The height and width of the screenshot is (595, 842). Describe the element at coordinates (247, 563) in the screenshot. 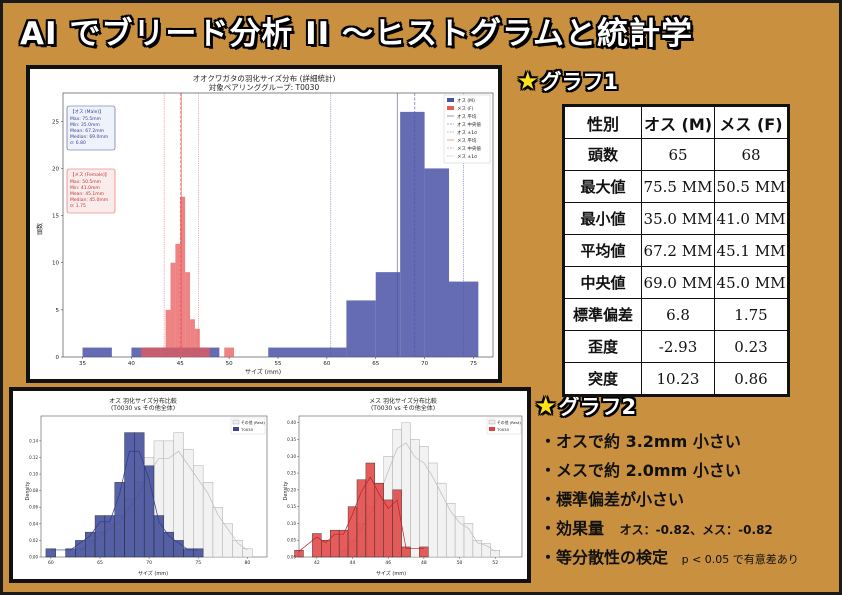

I see `x-tick-label: 80` at that location.